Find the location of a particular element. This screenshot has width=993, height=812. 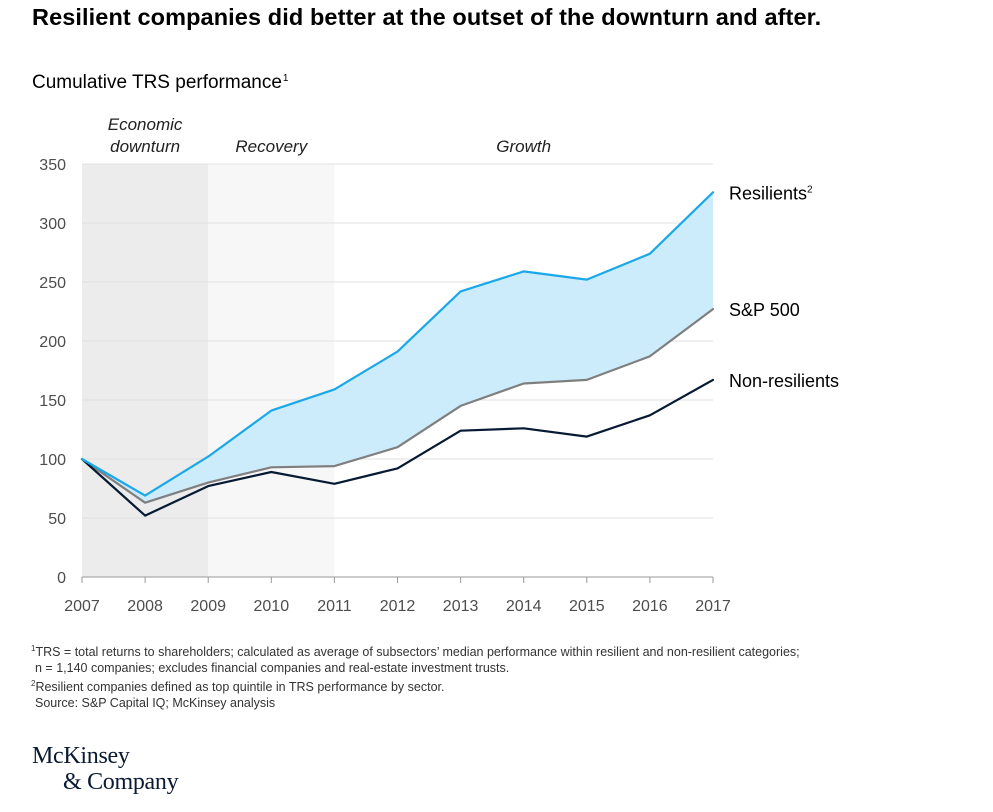

subtitle-text: Cumulative TRS performance is located at coordinates (157, 82).